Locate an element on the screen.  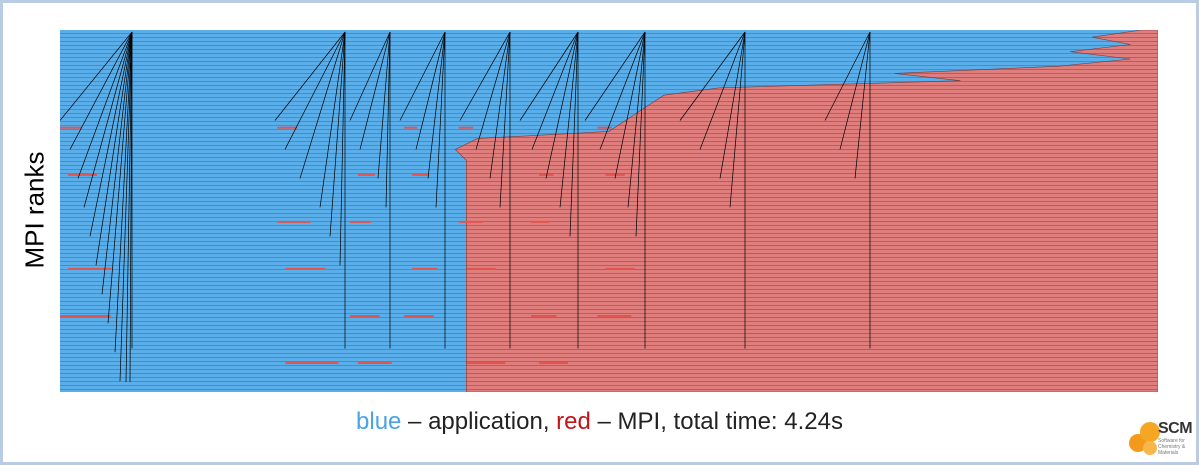
legend-application-text: – application, is located at coordinates (479, 421).